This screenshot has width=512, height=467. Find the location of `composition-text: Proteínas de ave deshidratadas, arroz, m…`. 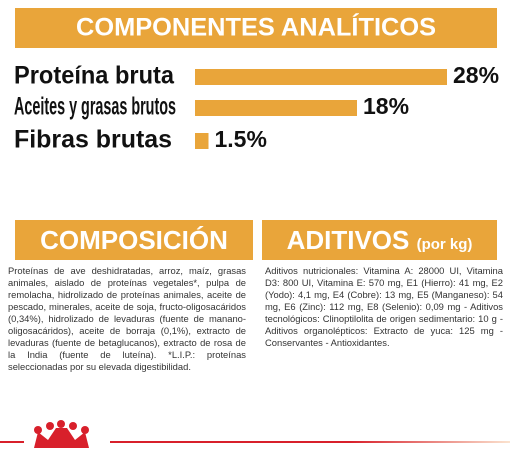

composition-text: Proteínas de ave deshidratadas, arroz, m… is located at coordinates (127, 318).